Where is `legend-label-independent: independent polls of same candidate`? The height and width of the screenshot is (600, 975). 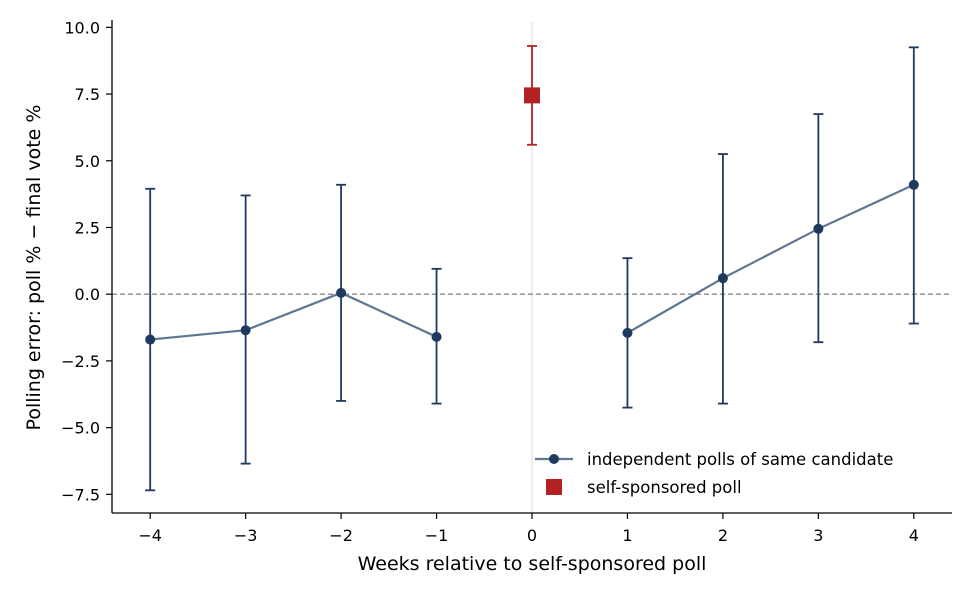 legend-label-independent: independent polls of same candidate is located at coordinates (740, 459).